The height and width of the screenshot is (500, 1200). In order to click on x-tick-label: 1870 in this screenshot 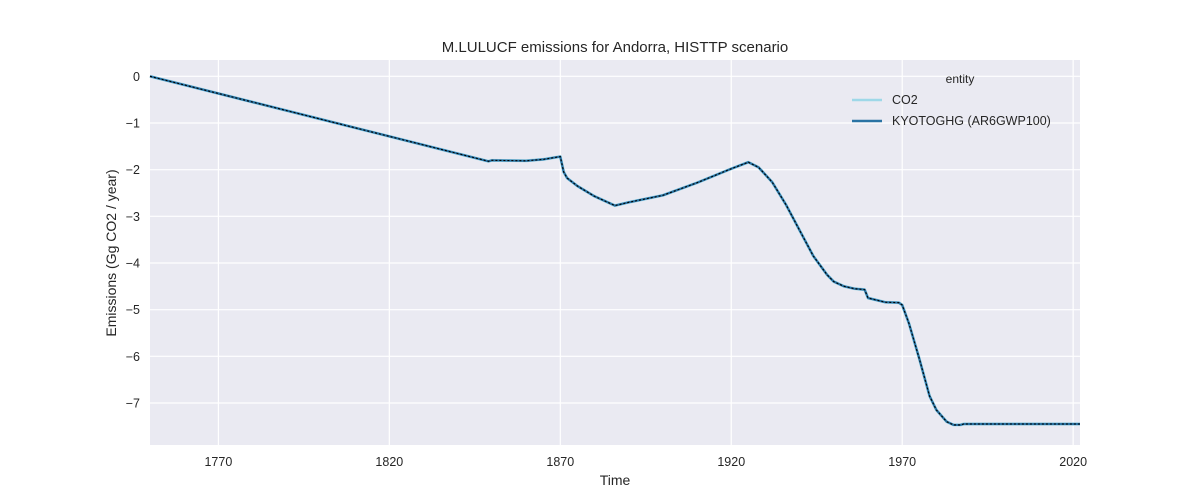, I will do `click(560, 462)`.